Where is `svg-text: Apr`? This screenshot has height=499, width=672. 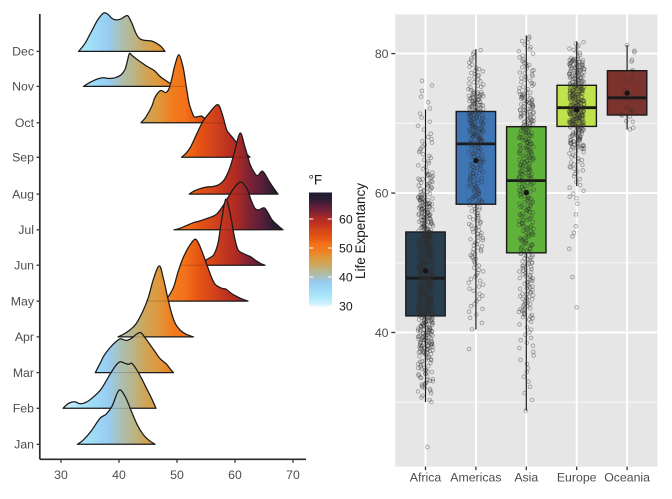 svg-text: Apr is located at coordinates (24, 337).